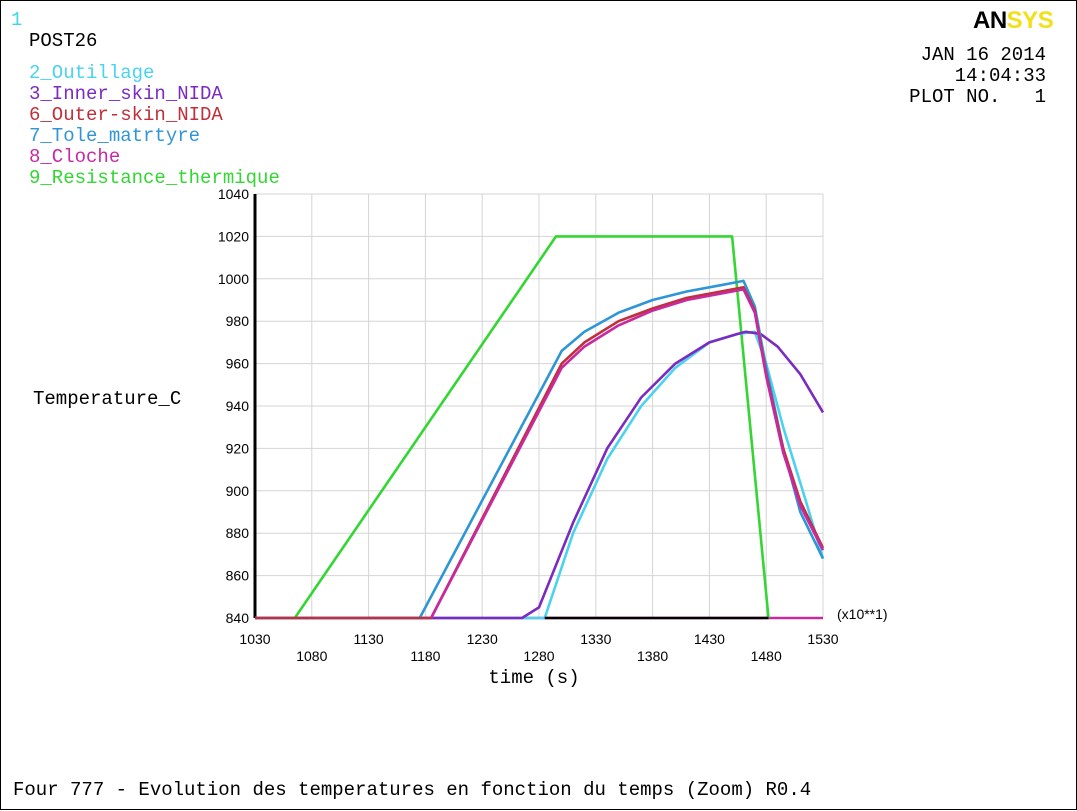 The height and width of the screenshot is (811, 1077). What do you see at coordinates (482, 639) in the screenshot?
I see `x-tick-label: 1230` at bounding box center [482, 639].